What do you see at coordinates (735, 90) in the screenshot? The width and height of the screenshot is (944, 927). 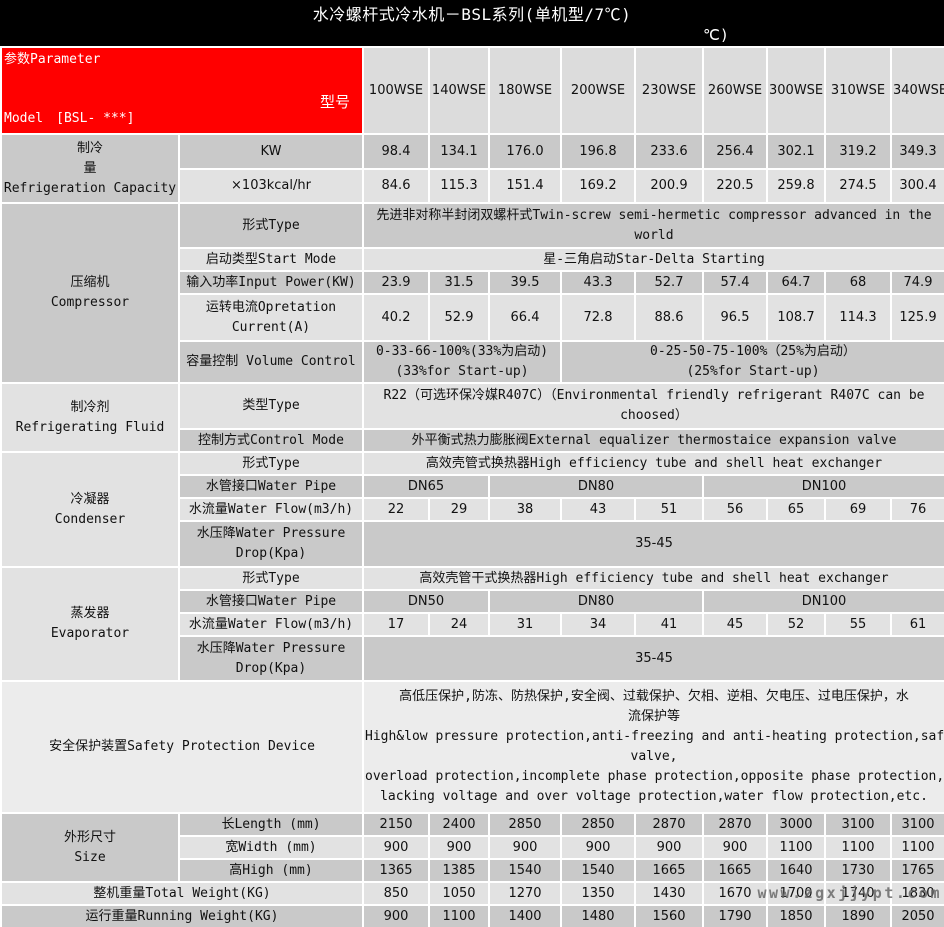 I see `column-header: 260WSE` at bounding box center [735, 90].